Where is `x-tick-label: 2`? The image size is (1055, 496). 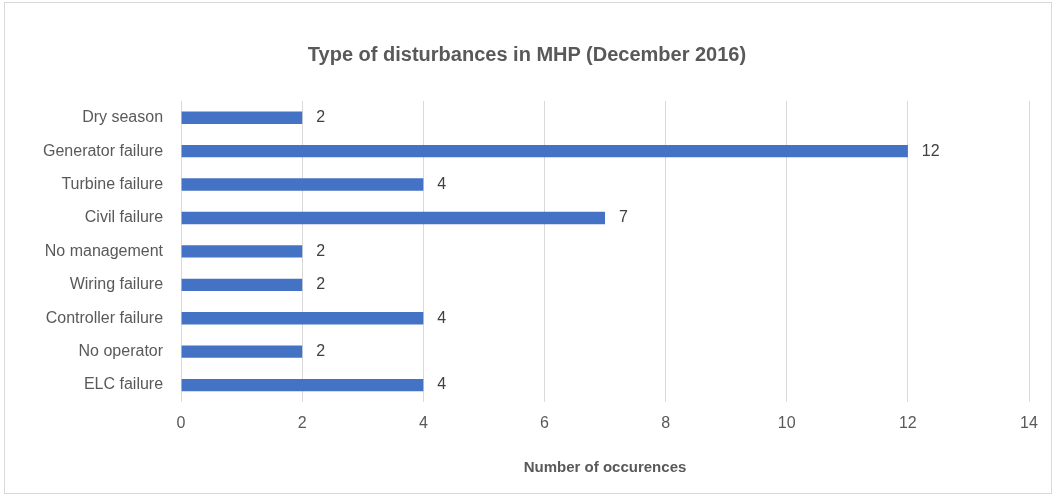
x-tick-label: 2 is located at coordinates (302, 422).